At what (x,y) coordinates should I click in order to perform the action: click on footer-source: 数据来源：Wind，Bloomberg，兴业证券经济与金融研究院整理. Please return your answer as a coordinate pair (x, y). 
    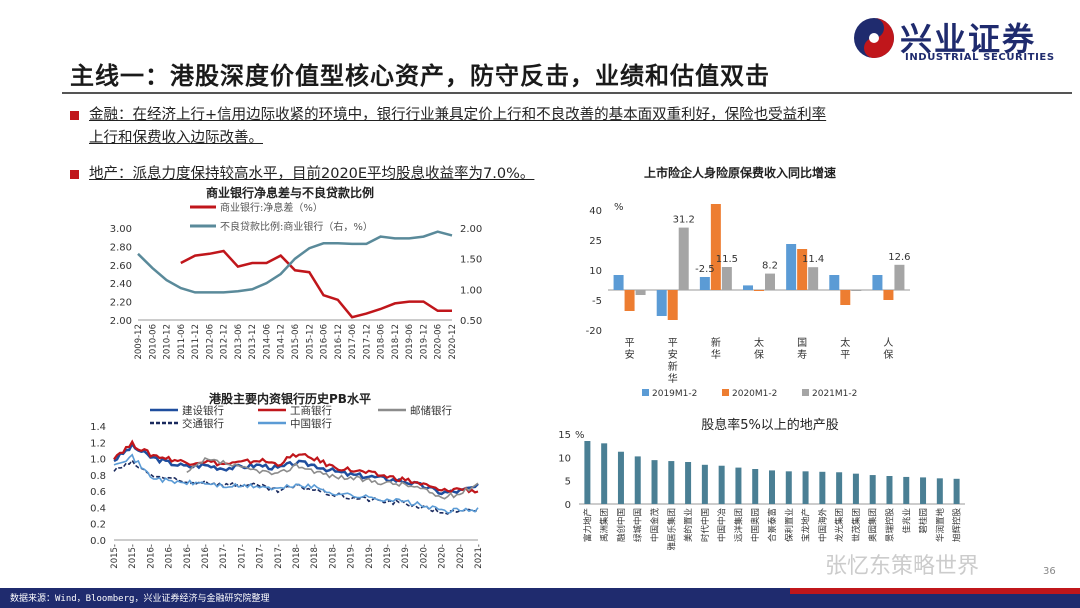
    Looking at the image, I should click on (140, 599).